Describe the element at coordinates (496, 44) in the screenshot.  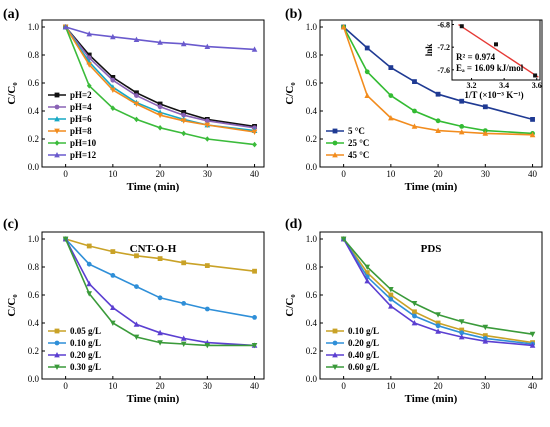
I see `inset-data-point` at that location.